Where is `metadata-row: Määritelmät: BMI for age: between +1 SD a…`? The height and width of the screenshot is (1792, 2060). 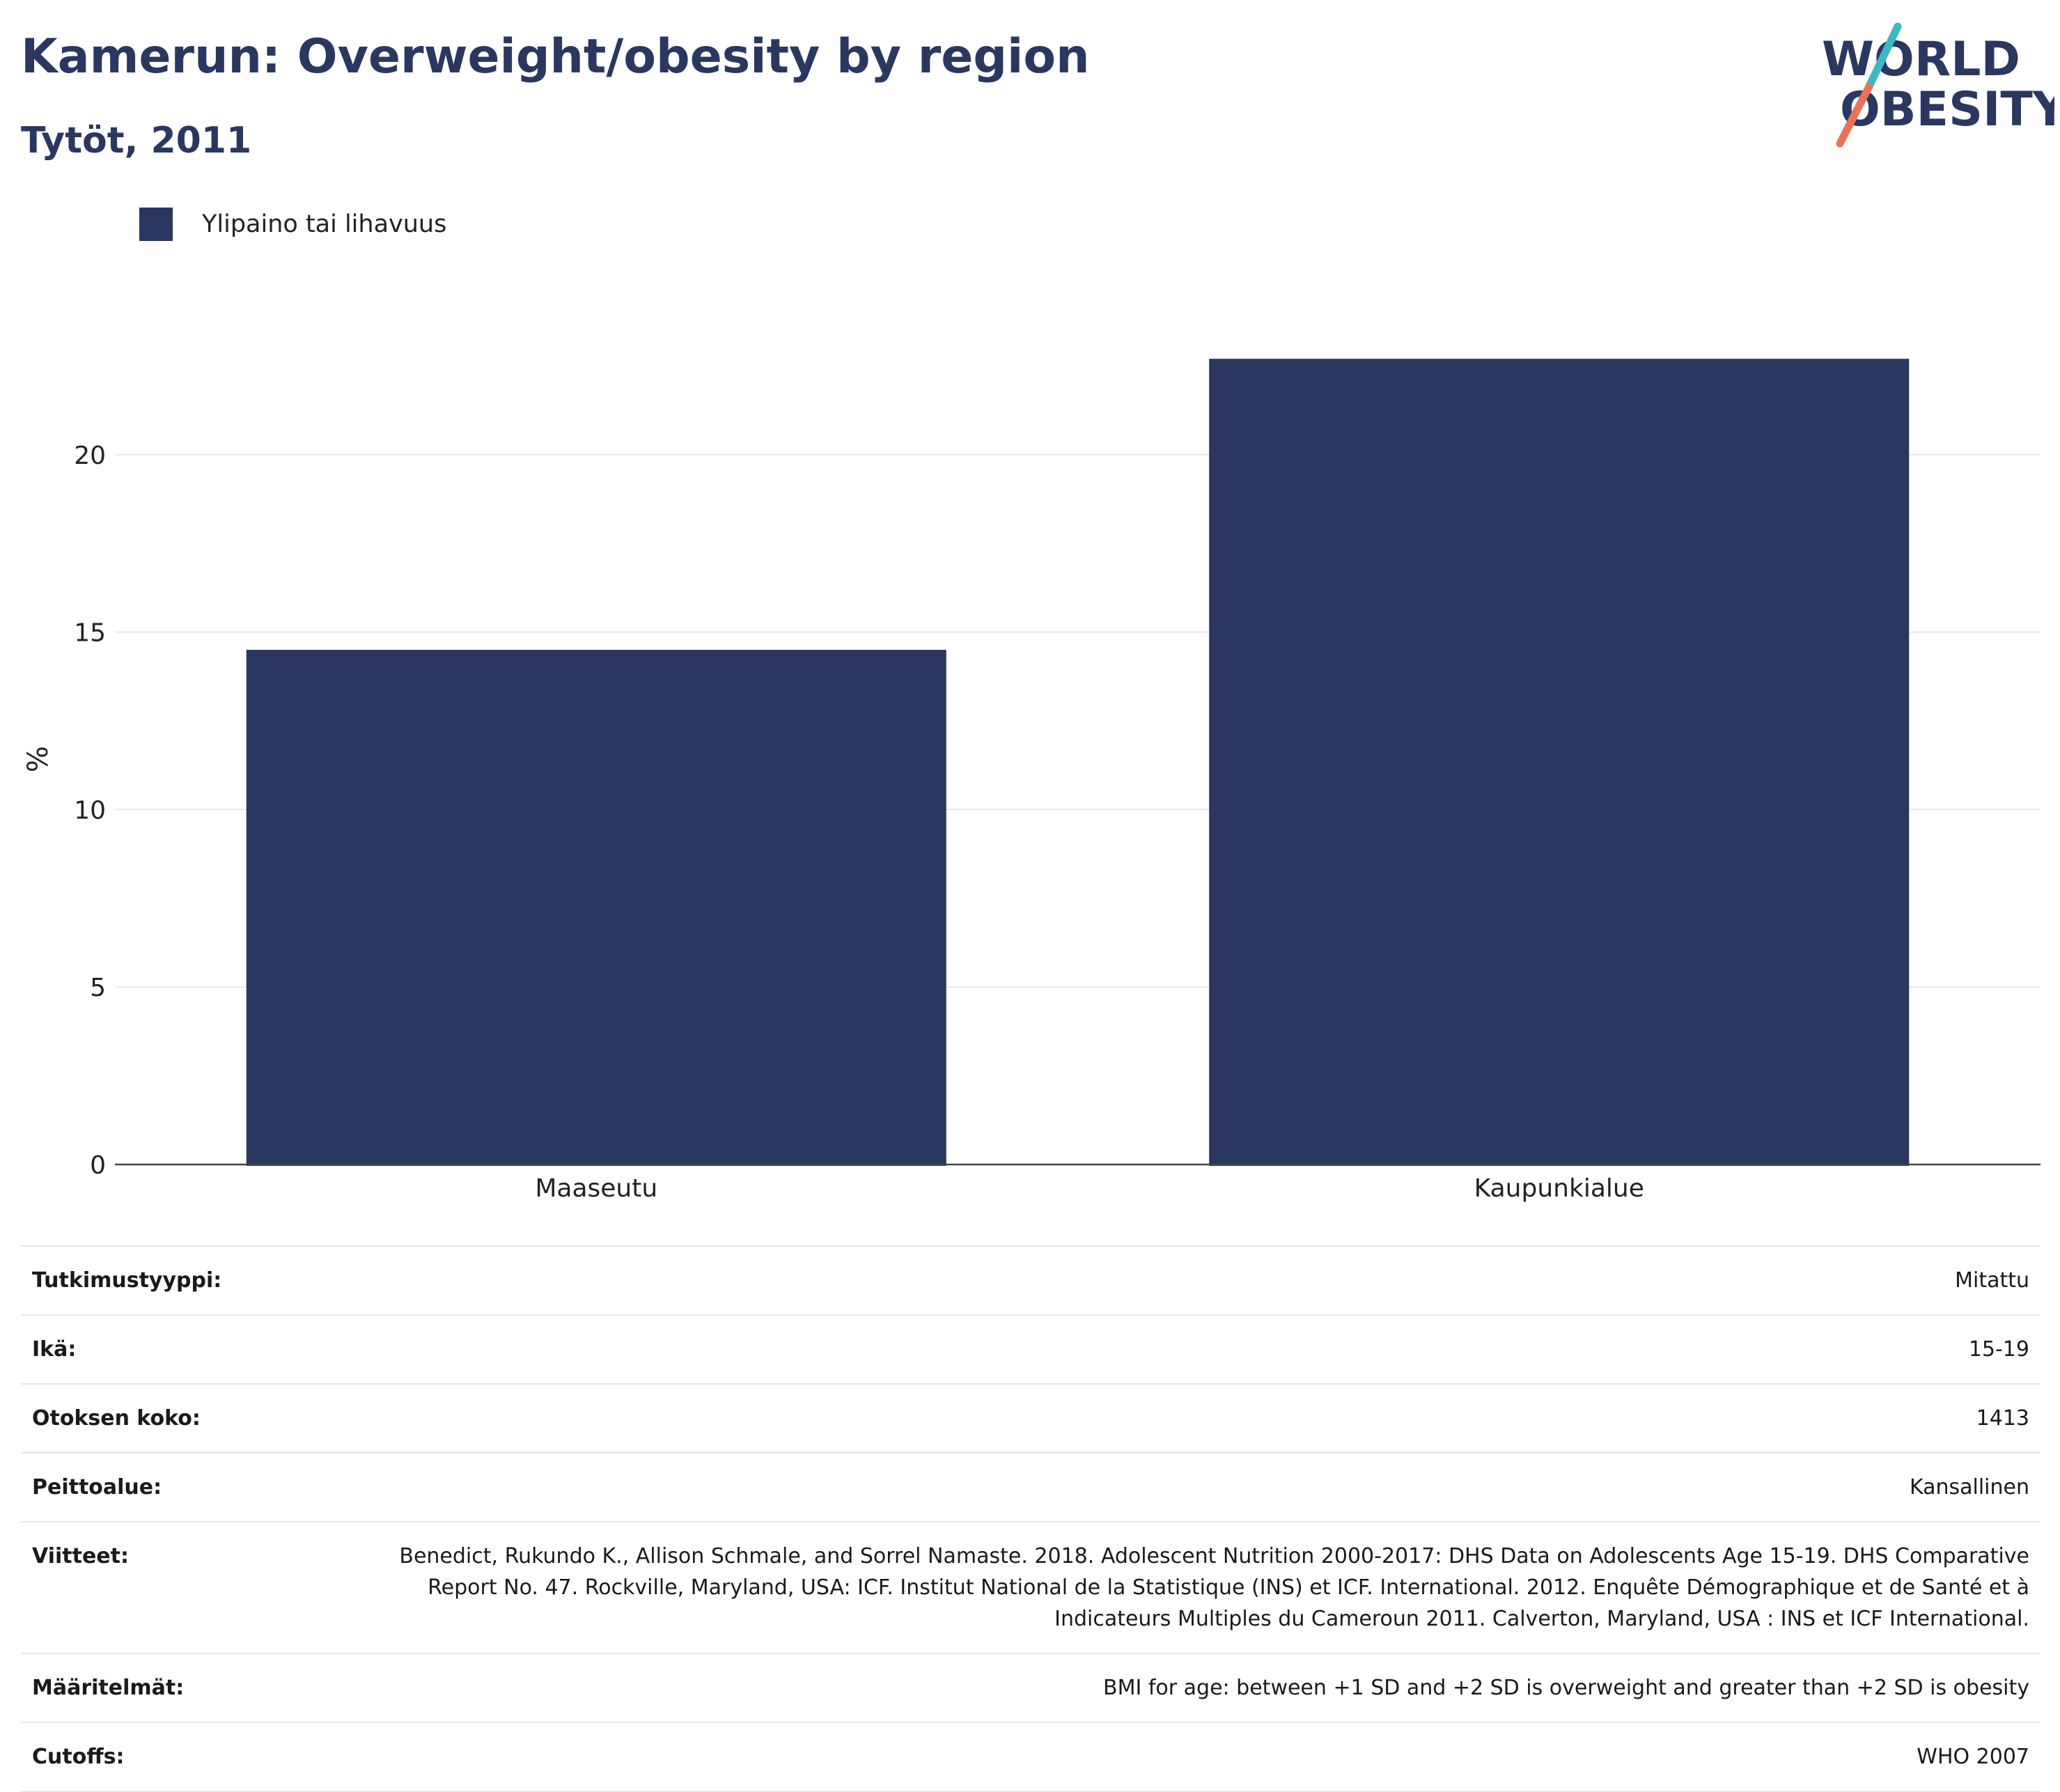
metadata-row: Määritelmät: BMI for age: between +1 SD a… is located at coordinates (1031, 1687).